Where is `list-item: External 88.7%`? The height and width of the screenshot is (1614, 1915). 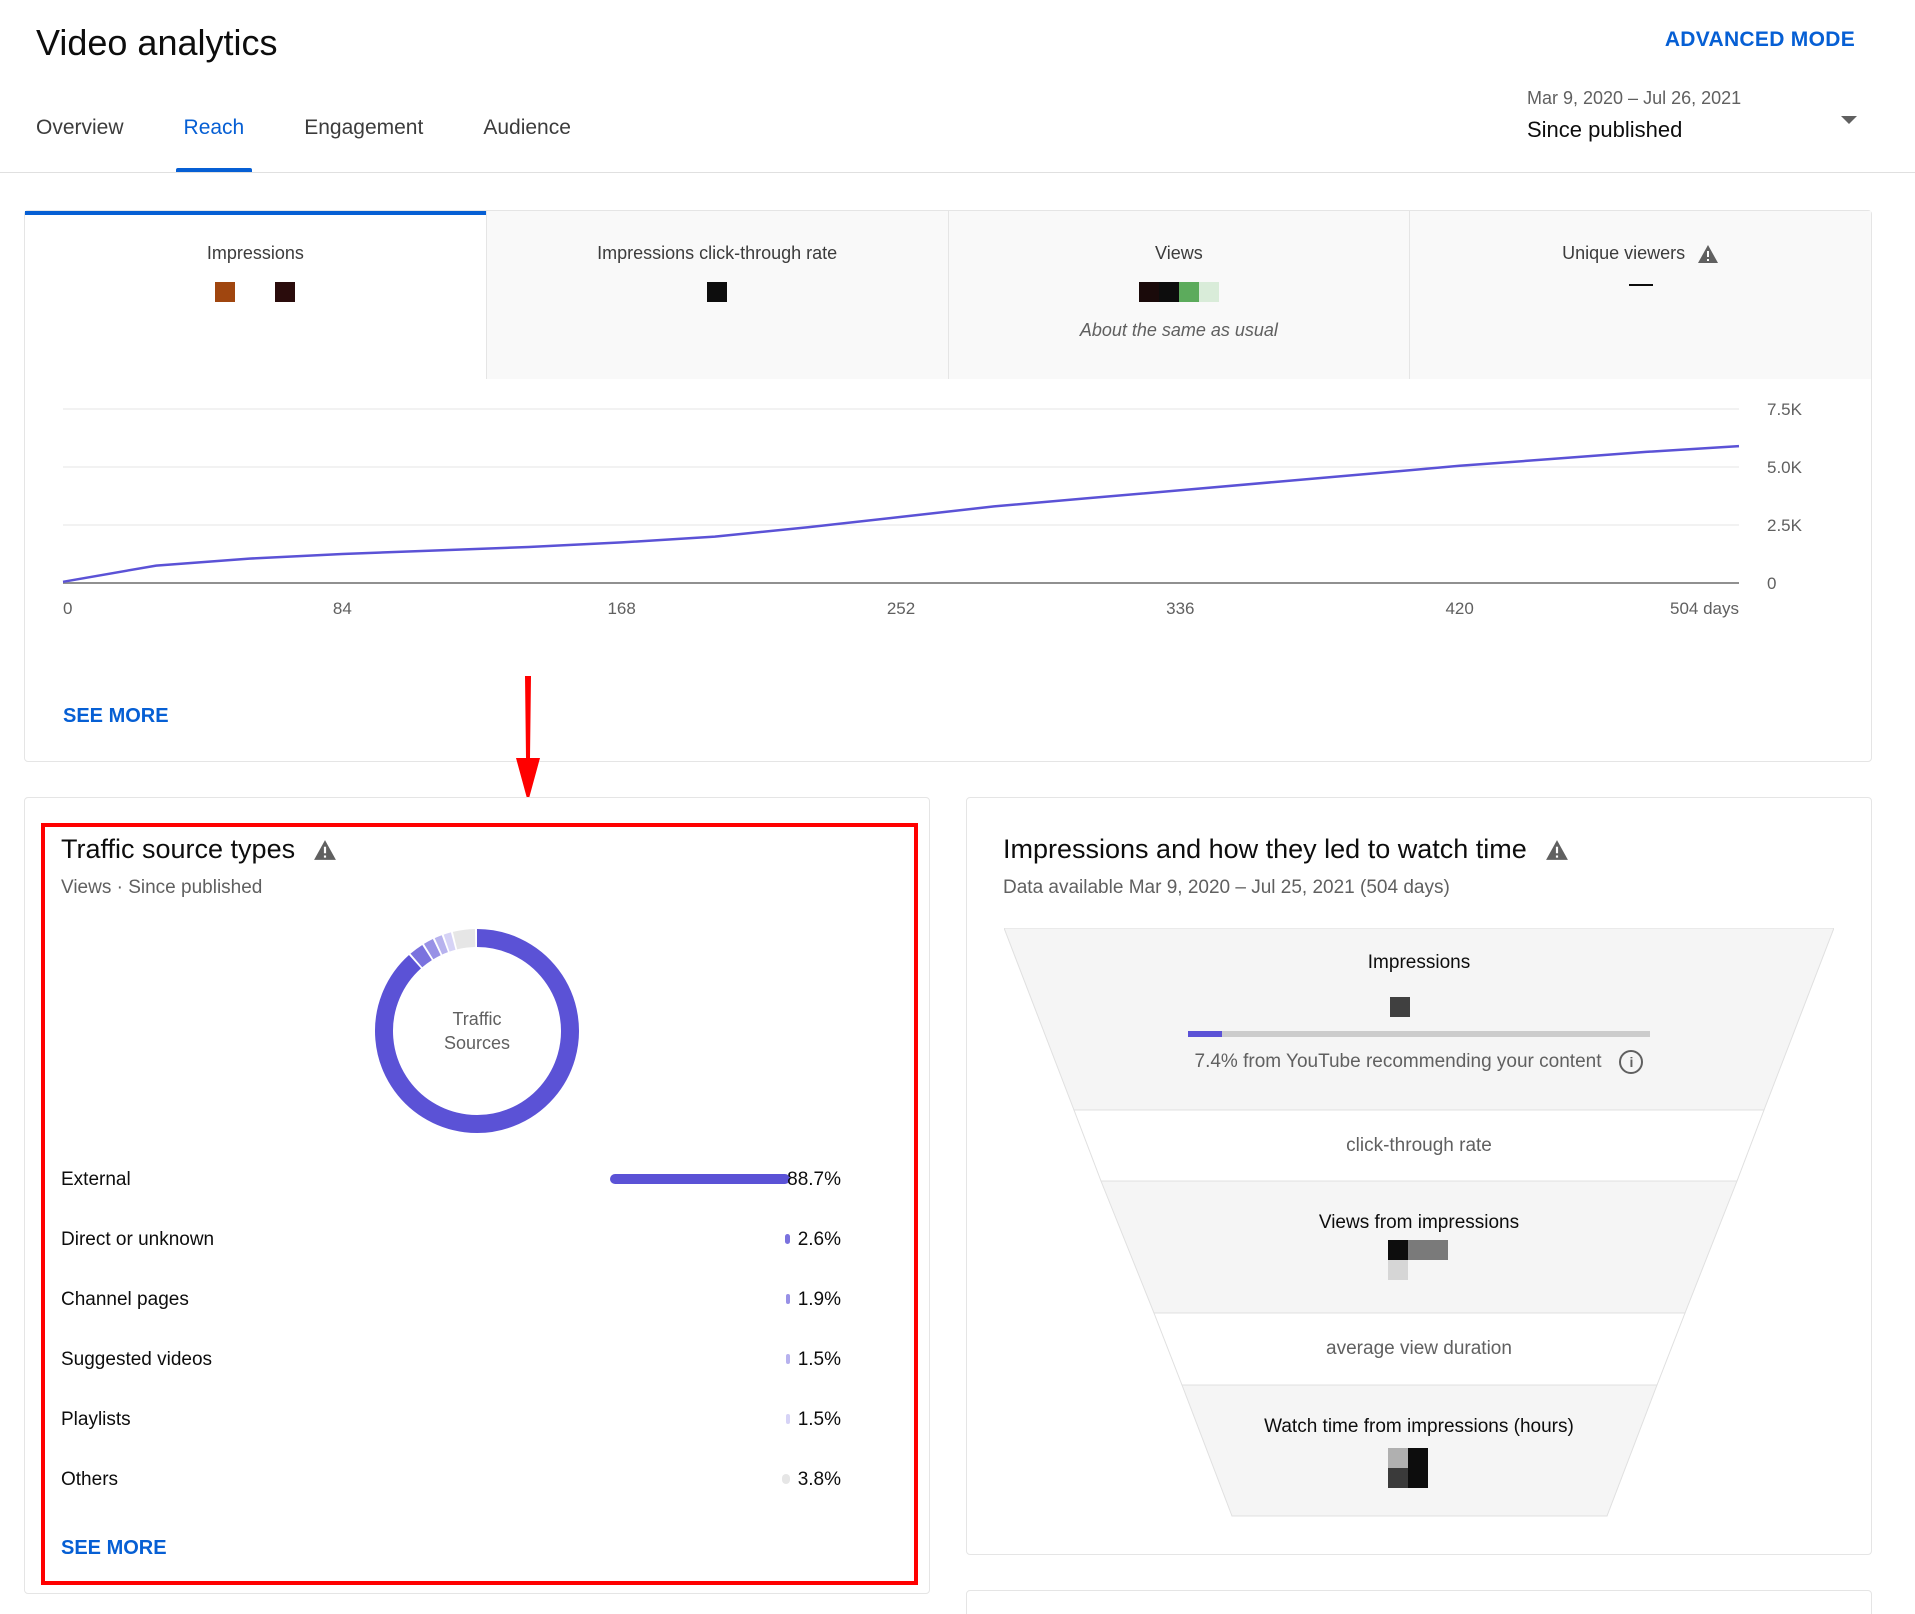
list-item: External 88.7% is located at coordinates (476, 1180).